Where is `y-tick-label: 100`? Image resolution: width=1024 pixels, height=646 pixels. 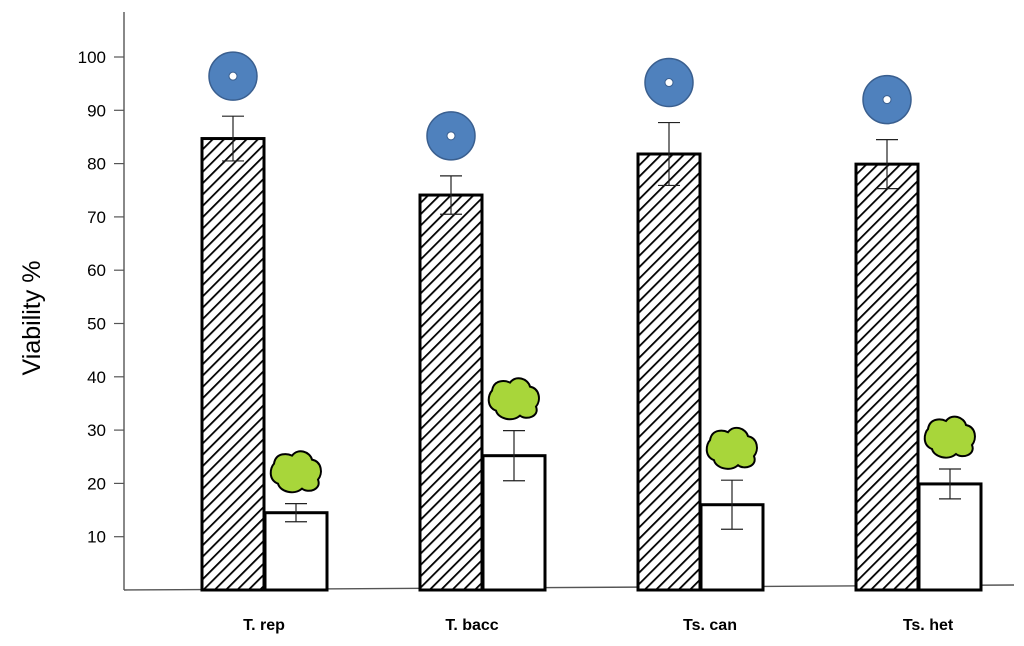
y-tick-label: 100 is located at coordinates (92, 57).